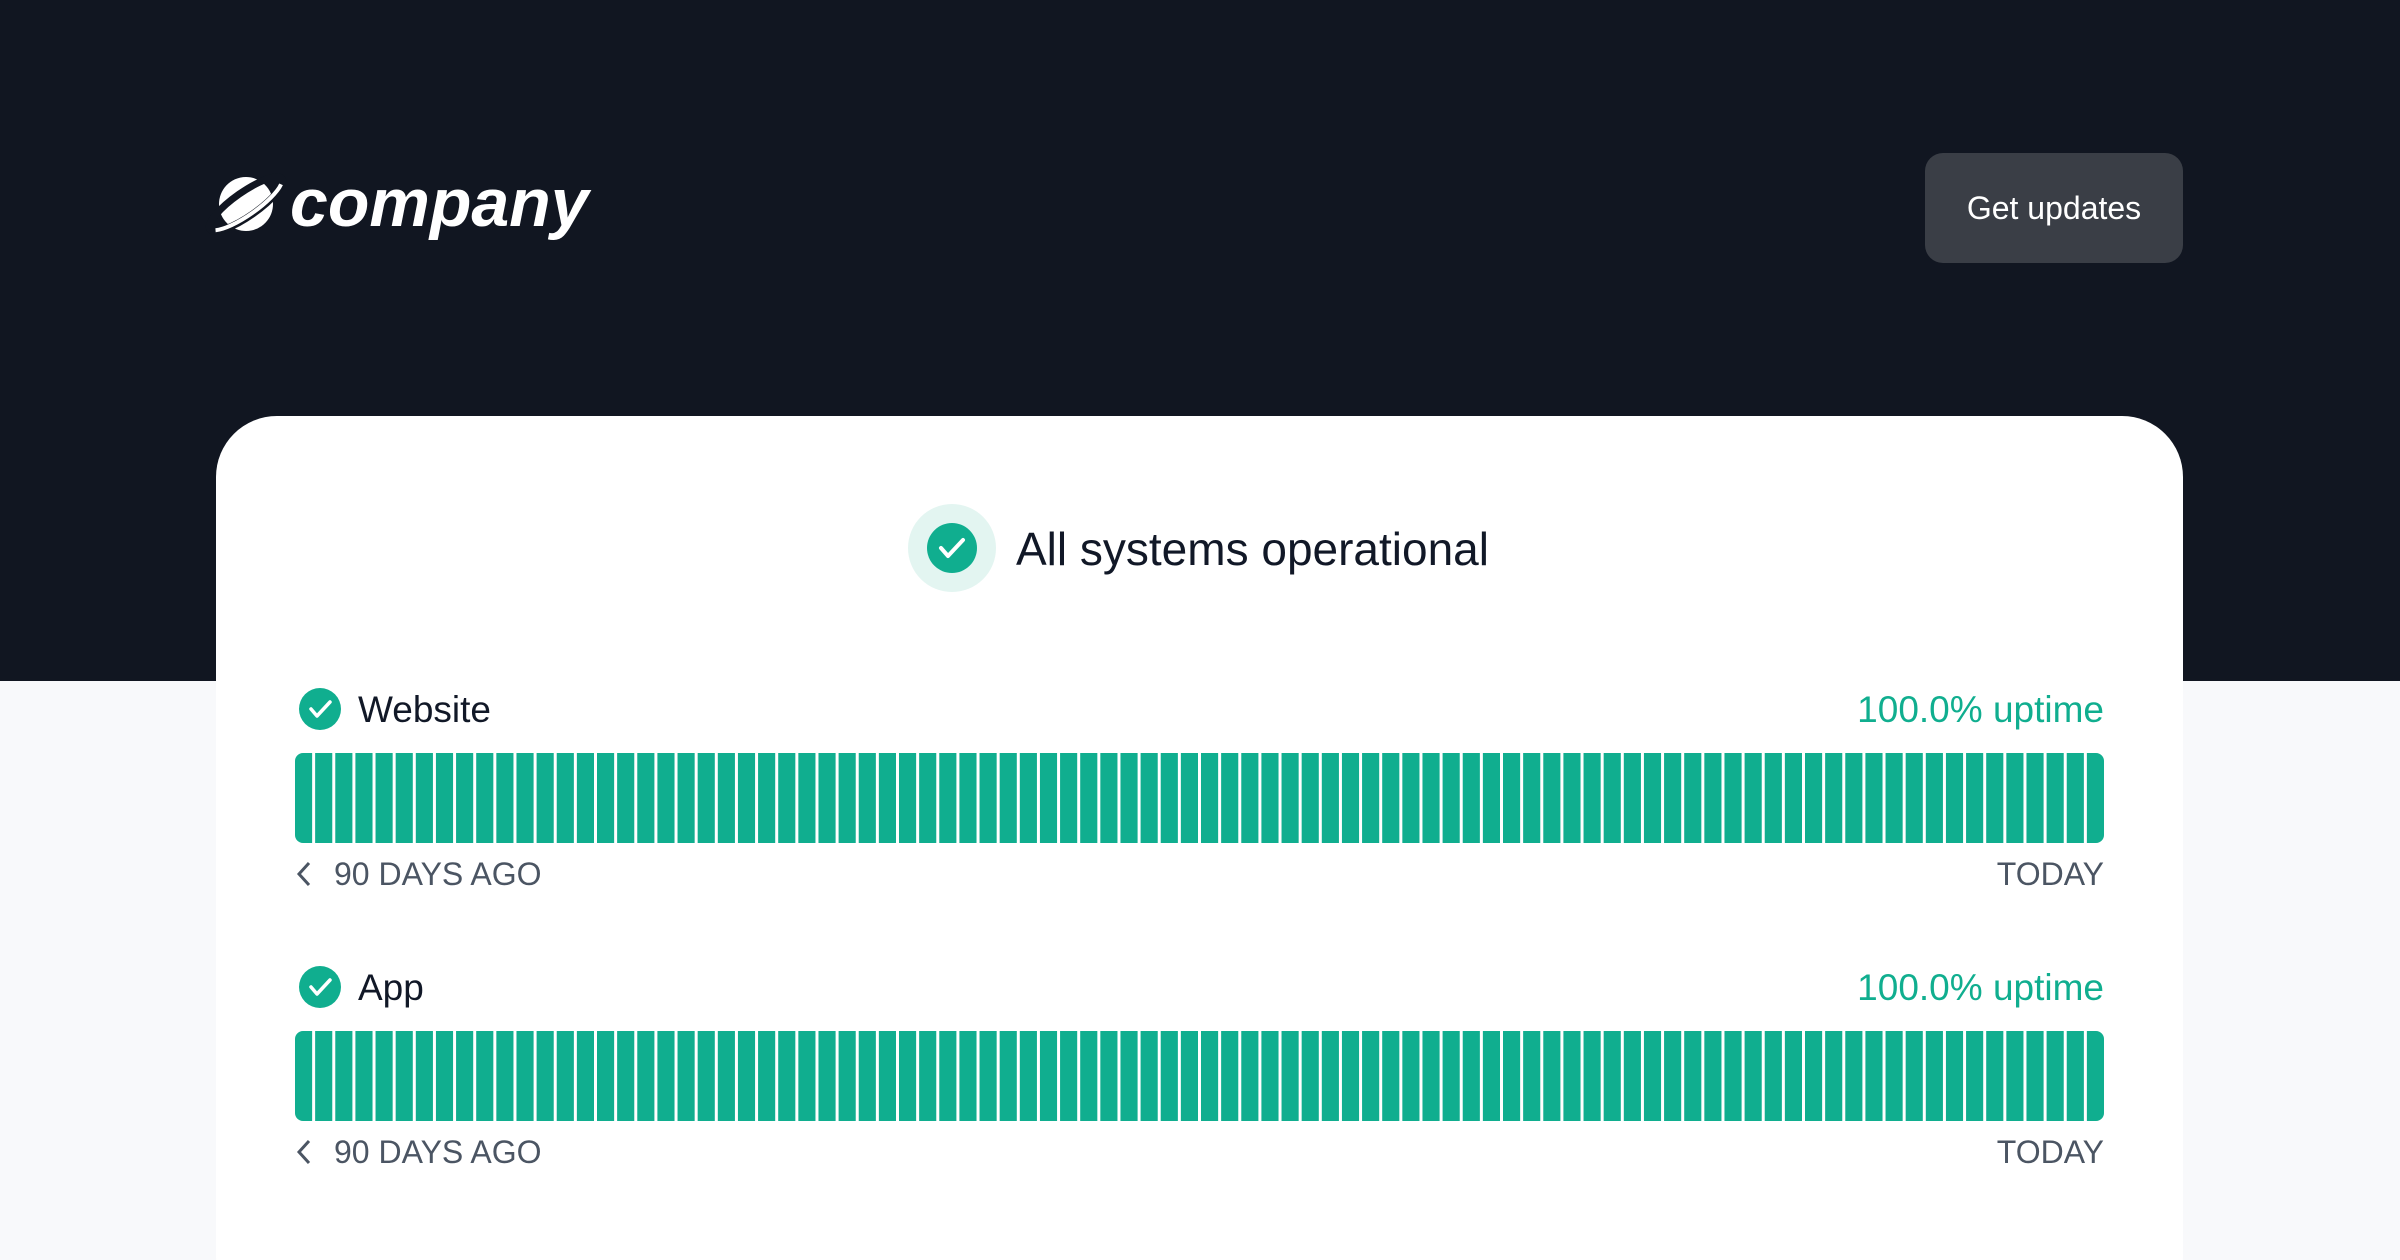 The image size is (2400, 1260). Describe the element at coordinates (952, 548) in the screenshot. I see `status-icon` at that location.